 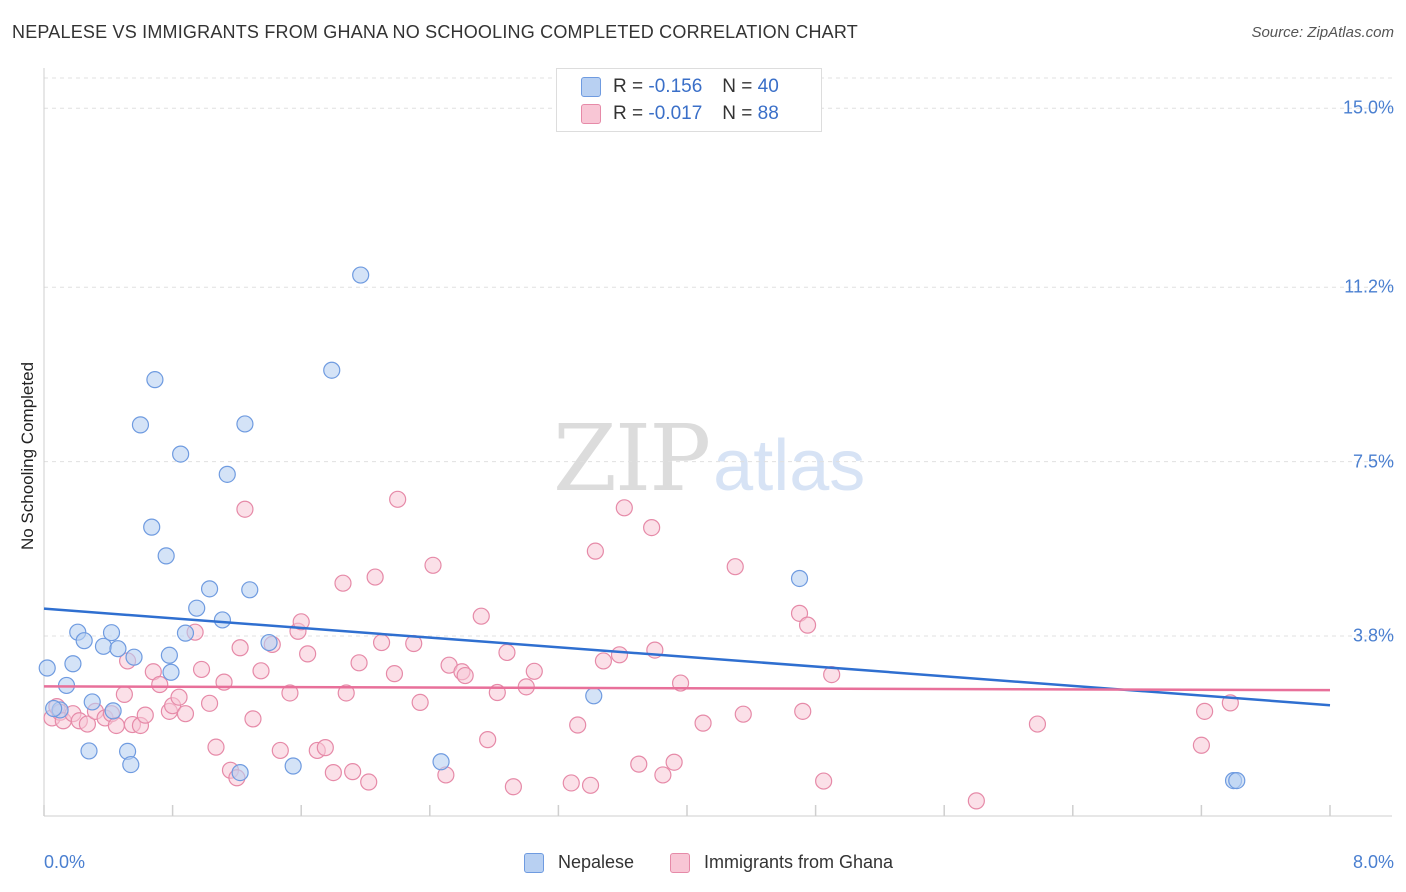 What do you see at coordinates (680, 862) in the screenshot?
I see `ghana-legend-swatch` at bounding box center [680, 862].